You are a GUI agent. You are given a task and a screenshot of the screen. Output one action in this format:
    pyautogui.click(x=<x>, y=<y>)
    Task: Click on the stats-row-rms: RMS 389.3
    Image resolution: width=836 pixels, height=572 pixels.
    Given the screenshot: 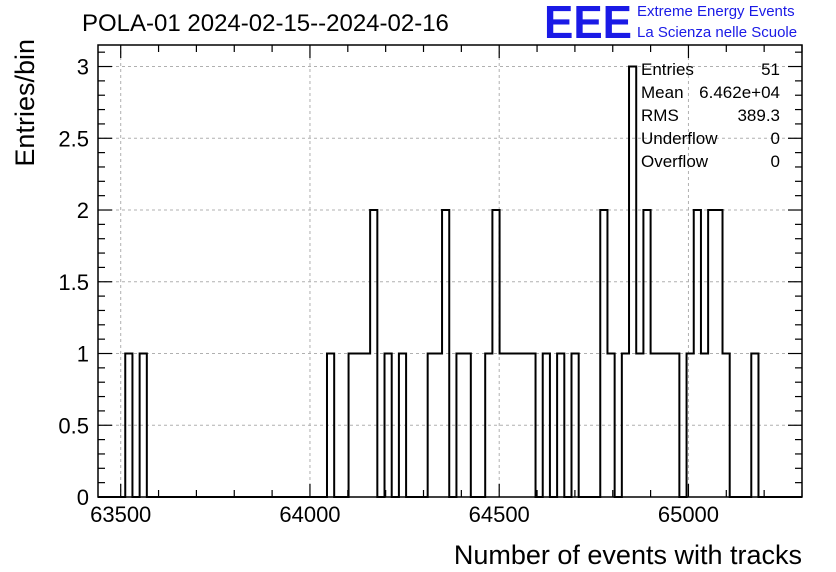 What is the action you would take?
    pyautogui.click(x=710, y=117)
    